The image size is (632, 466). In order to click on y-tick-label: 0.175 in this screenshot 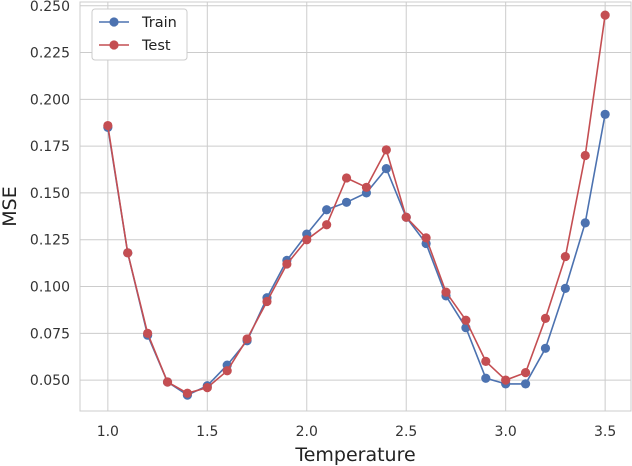, I will do `click(50, 147)`.